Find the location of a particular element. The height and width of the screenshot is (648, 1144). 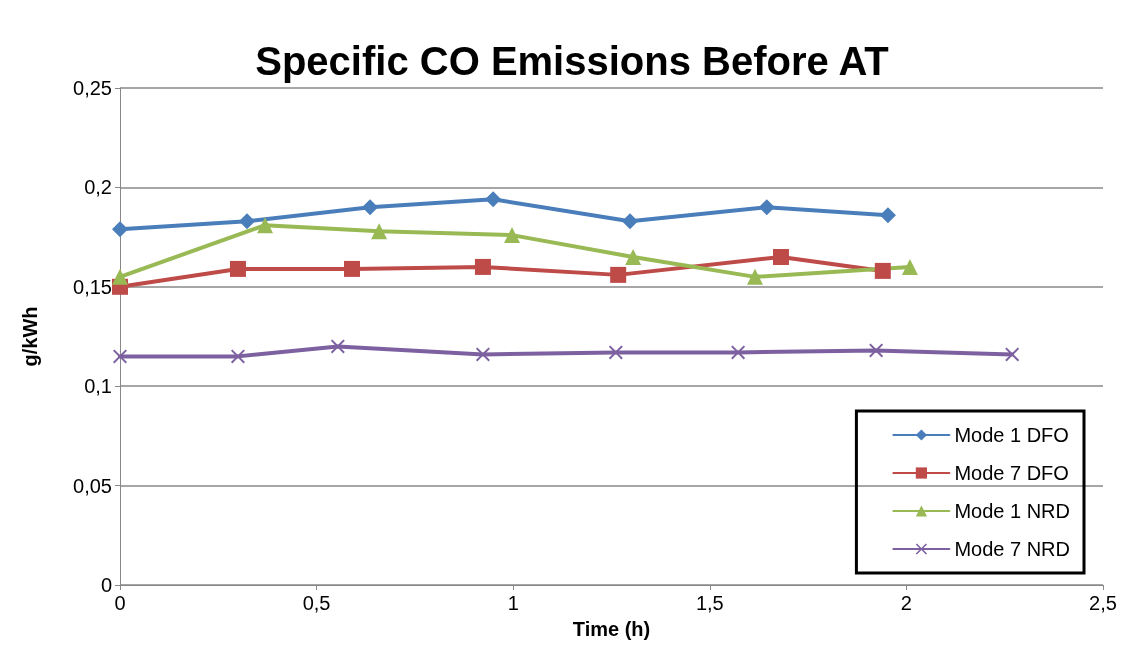

y-tick-label: 0,2 is located at coordinates (98, 187).